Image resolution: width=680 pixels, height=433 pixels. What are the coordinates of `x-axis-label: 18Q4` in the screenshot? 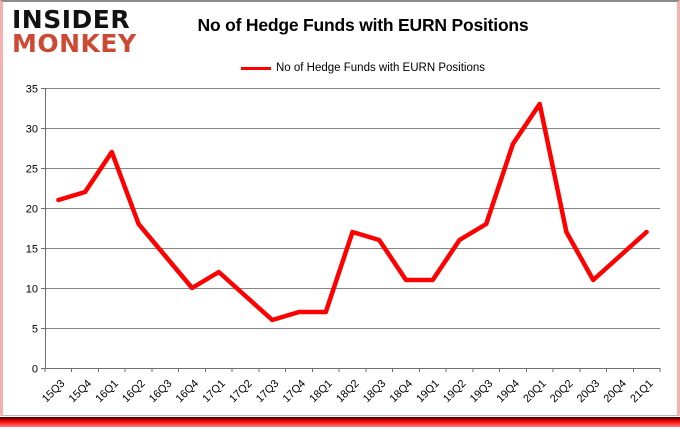 It's located at (402, 392).